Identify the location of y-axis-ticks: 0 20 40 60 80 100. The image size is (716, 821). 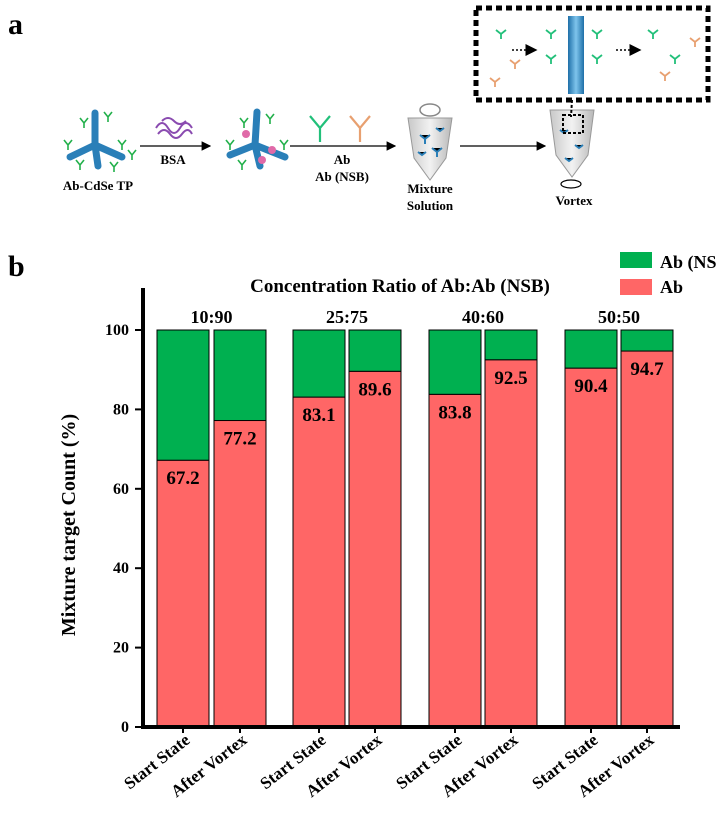
(124, 529).